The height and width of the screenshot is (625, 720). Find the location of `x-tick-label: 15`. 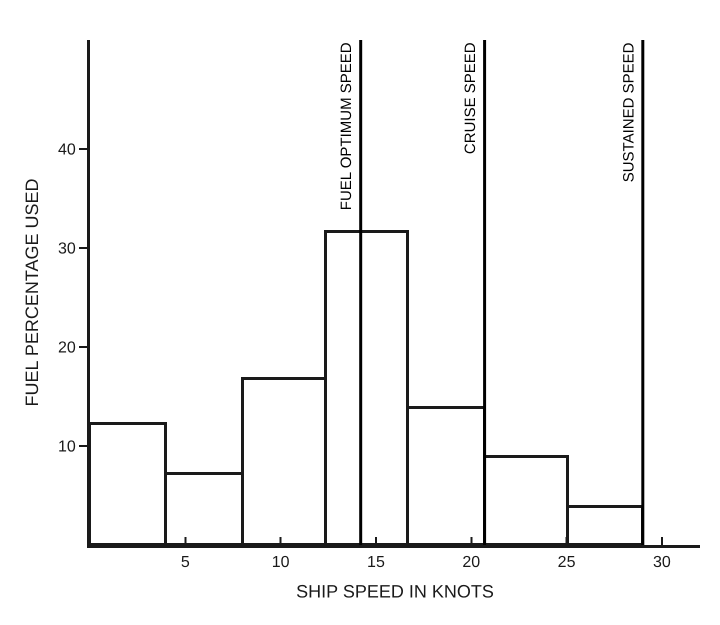

x-tick-label: 15 is located at coordinates (376, 563).